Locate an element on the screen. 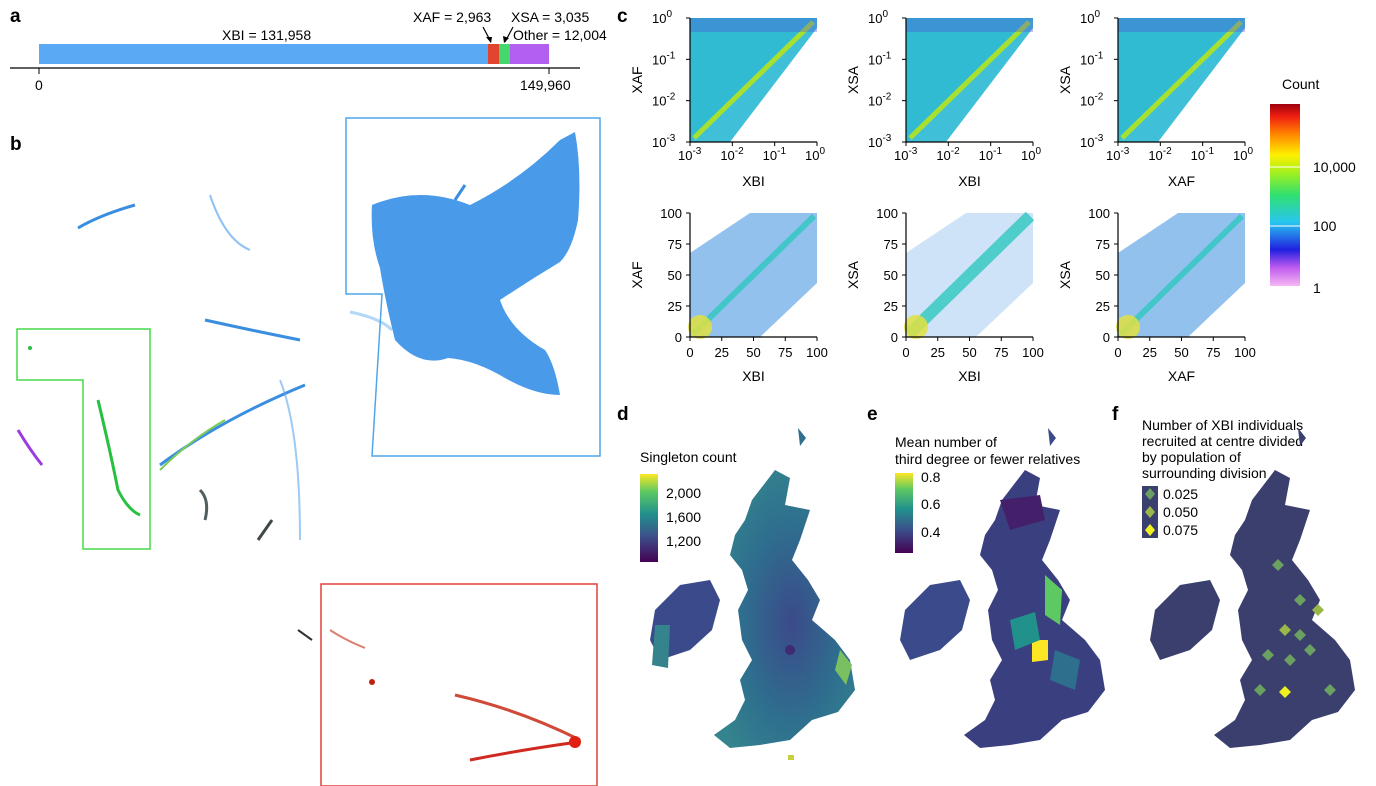  x-tick-label-3-3: 10⁰ is located at coordinates (1243, 154).